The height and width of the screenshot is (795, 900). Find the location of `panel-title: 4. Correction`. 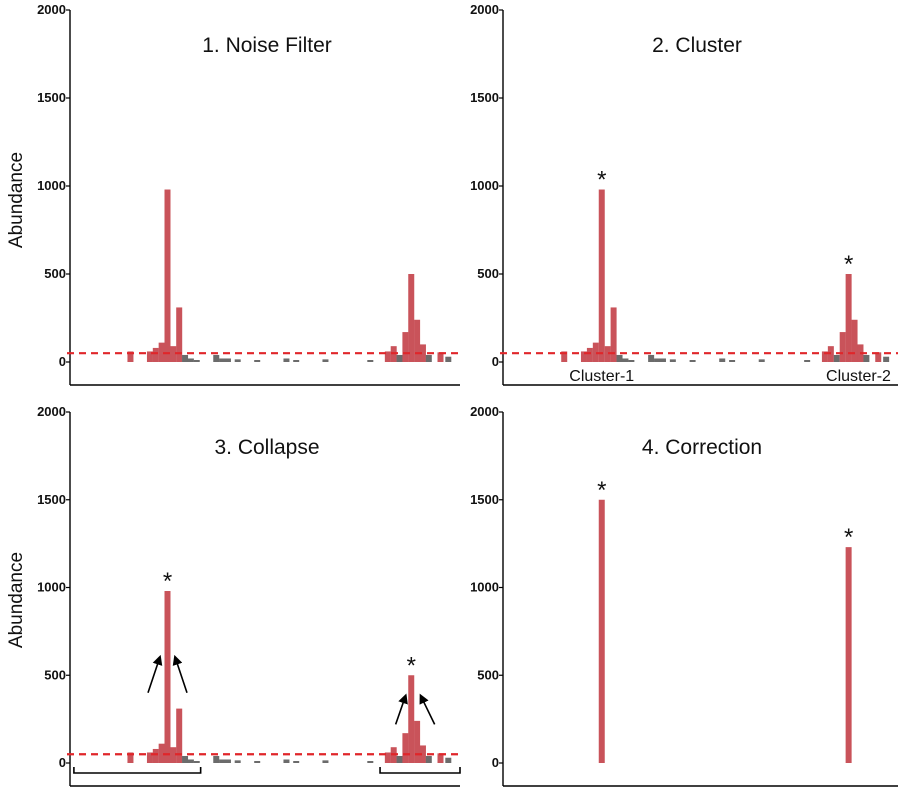

panel-title: 4. Correction is located at coordinates (702, 447).